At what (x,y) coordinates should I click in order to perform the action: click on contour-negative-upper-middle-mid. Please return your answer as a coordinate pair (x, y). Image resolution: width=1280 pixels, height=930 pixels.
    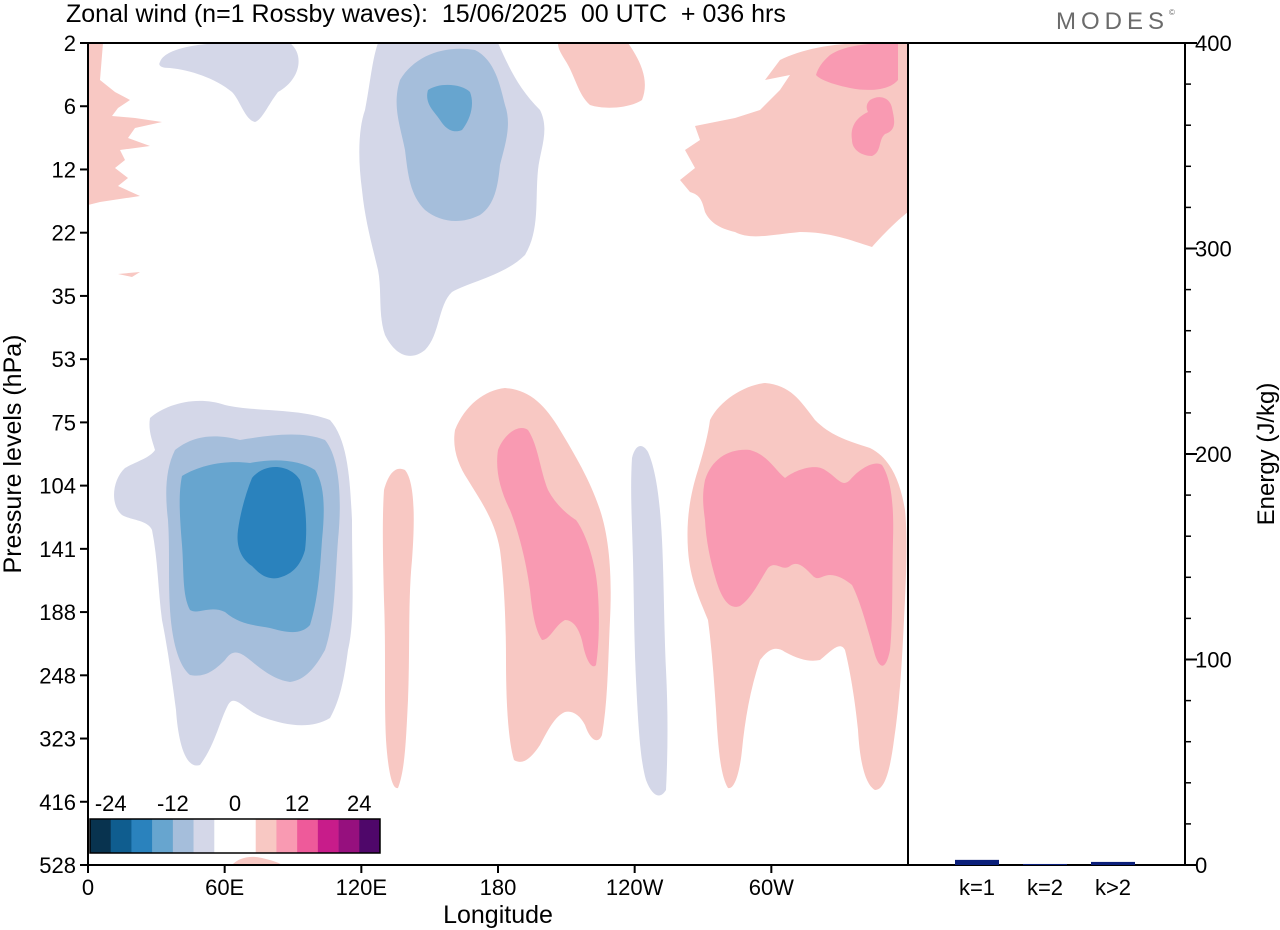
    Looking at the image, I should click on (452, 135).